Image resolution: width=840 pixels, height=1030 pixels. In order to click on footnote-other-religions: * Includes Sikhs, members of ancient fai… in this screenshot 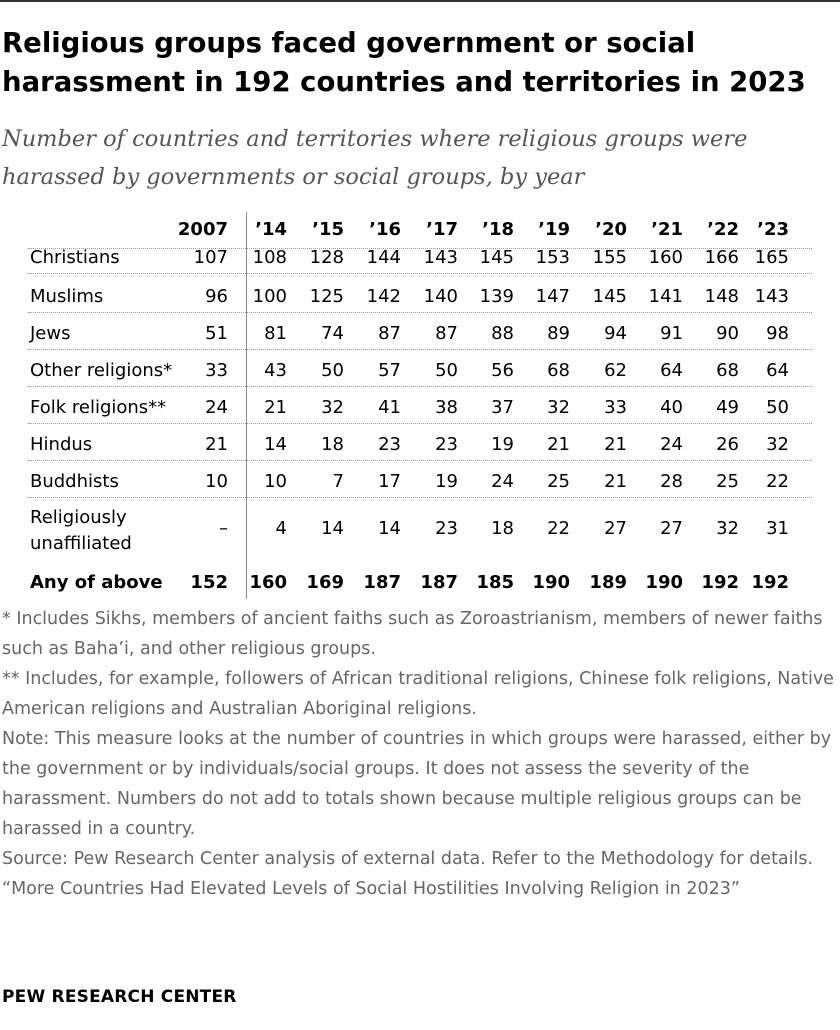, I will do `click(412, 634)`.